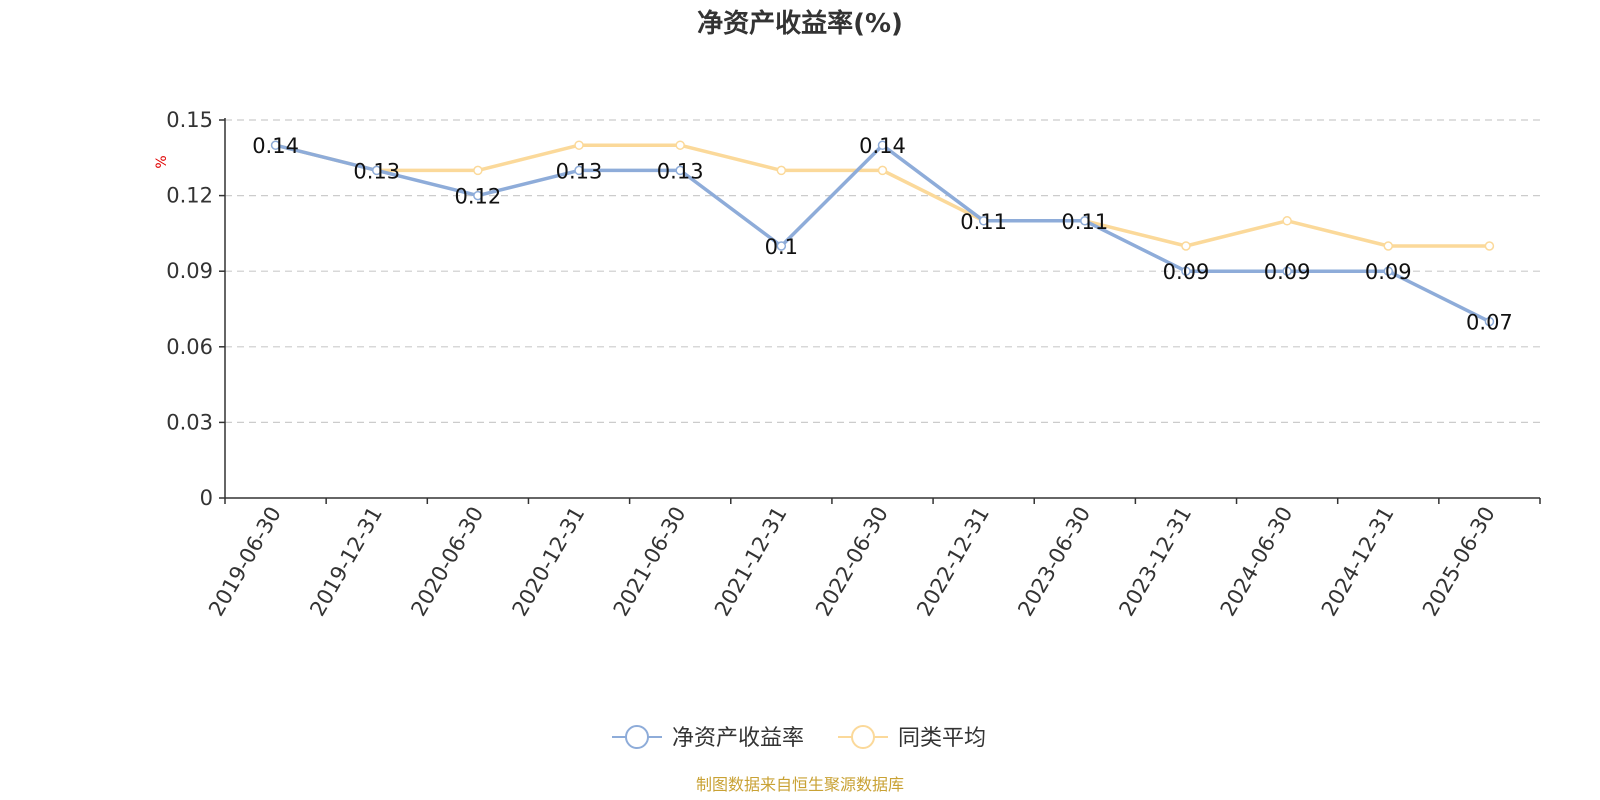 The width and height of the screenshot is (1600, 800). Describe the element at coordinates (189, 271) in the screenshot. I see `y-tick-label: 0.09` at that location.